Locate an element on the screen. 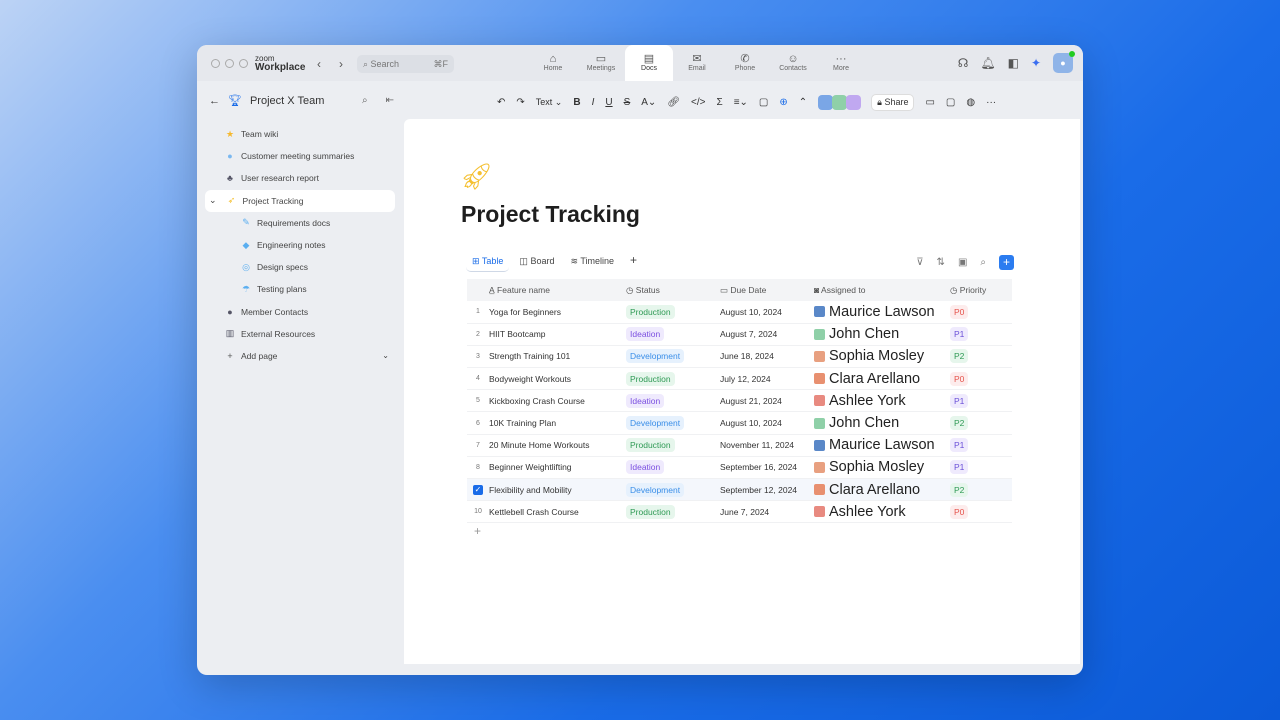  add-row-button: + is located at coordinates (478, 531).